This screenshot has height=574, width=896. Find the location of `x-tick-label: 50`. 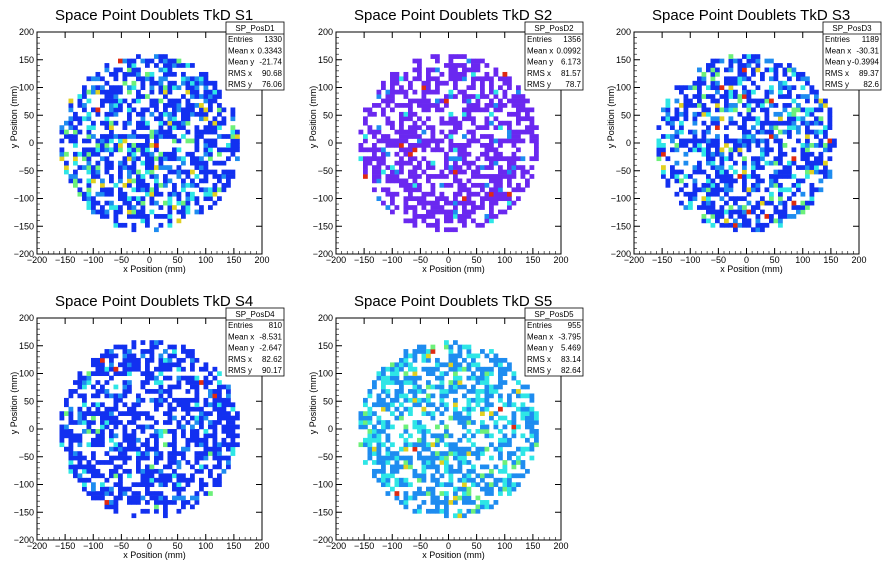

x-tick-label: 50 is located at coordinates (178, 546).